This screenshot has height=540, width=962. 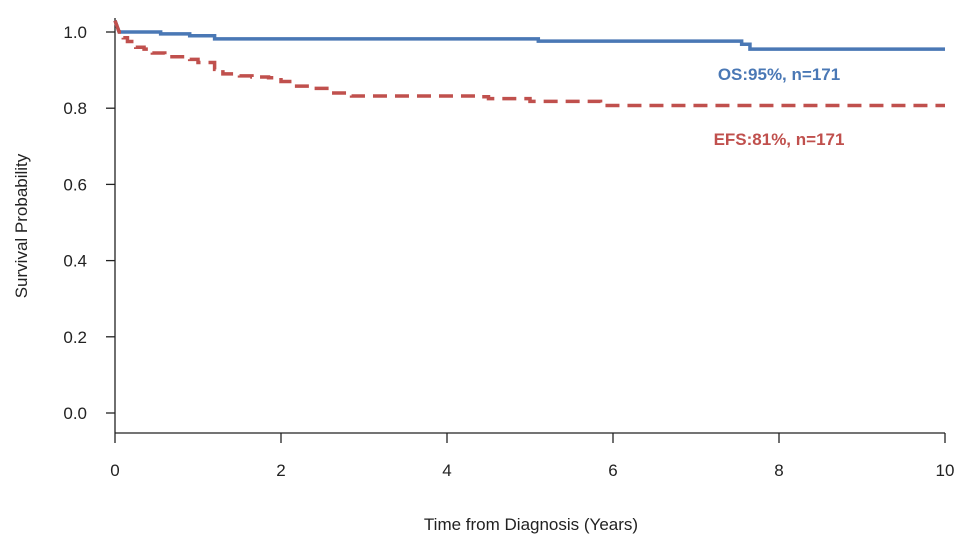 What do you see at coordinates (779, 139) in the screenshot?
I see `efs-label: EFS:81%, n=171` at bounding box center [779, 139].